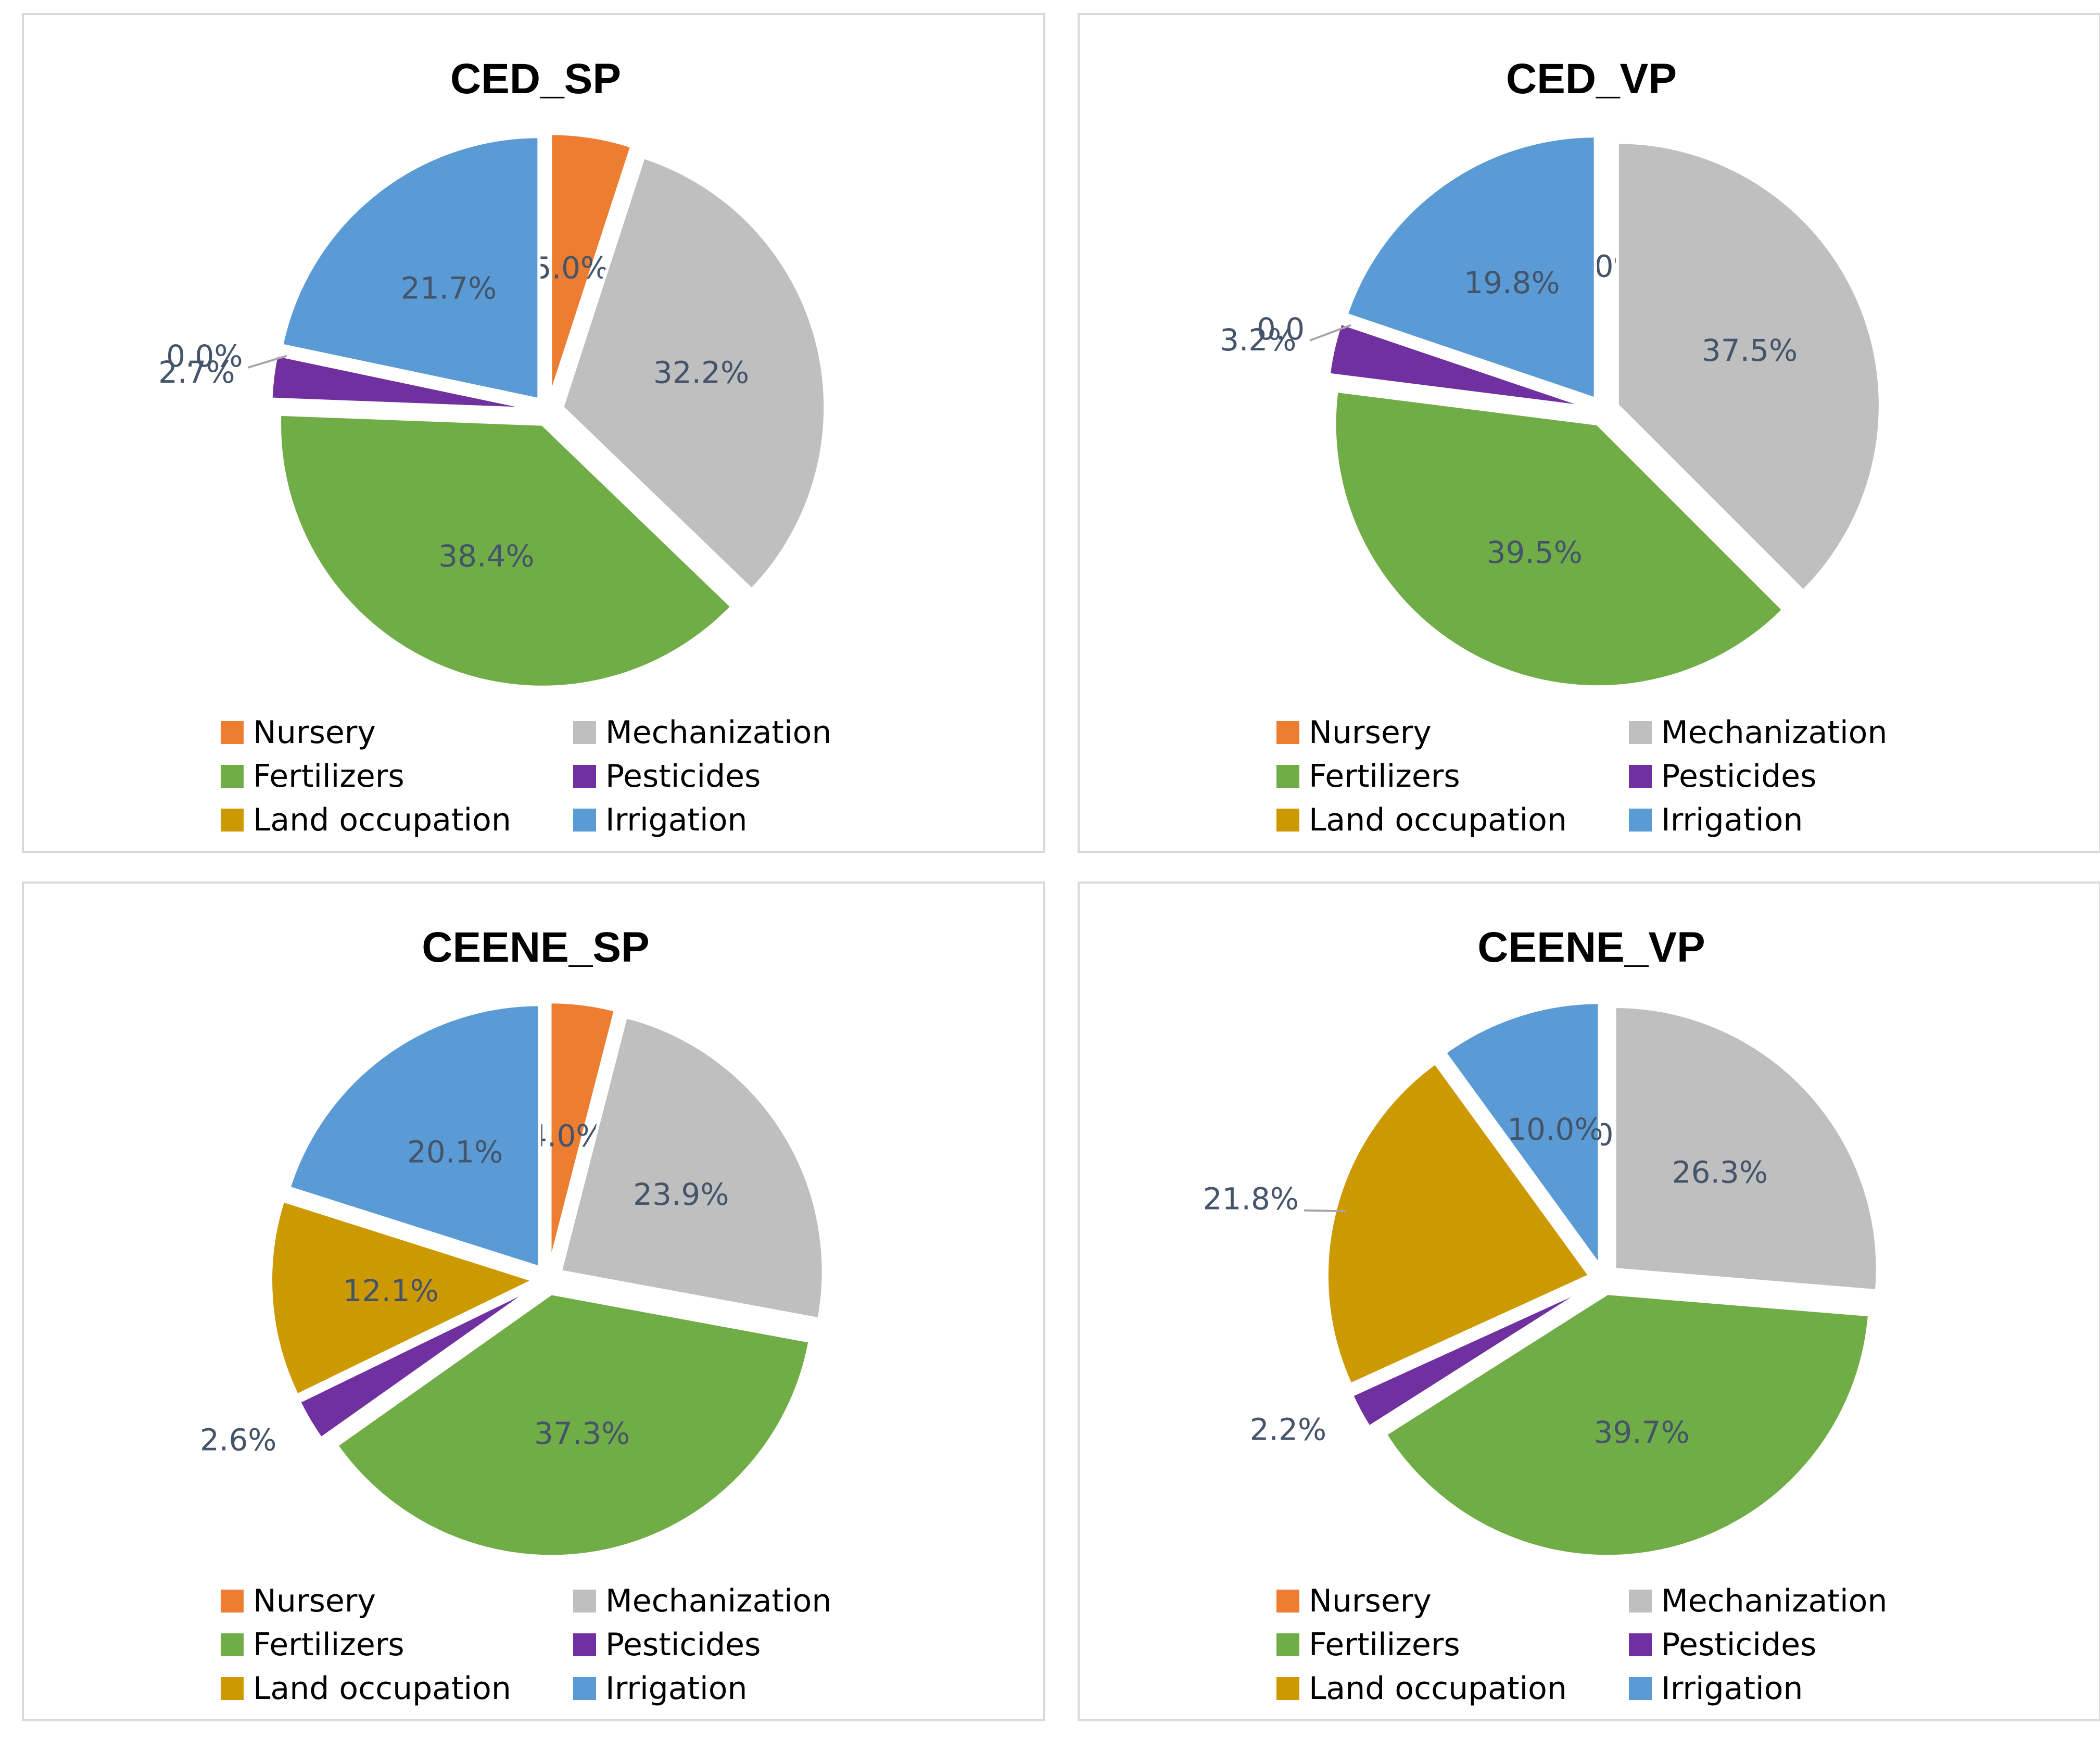 This screenshot has height=1738, width=2100. What do you see at coordinates (1591, 947) in the screenshot?
I see `chart-title: CEENE_VP` at bounding box center [1591, 947].